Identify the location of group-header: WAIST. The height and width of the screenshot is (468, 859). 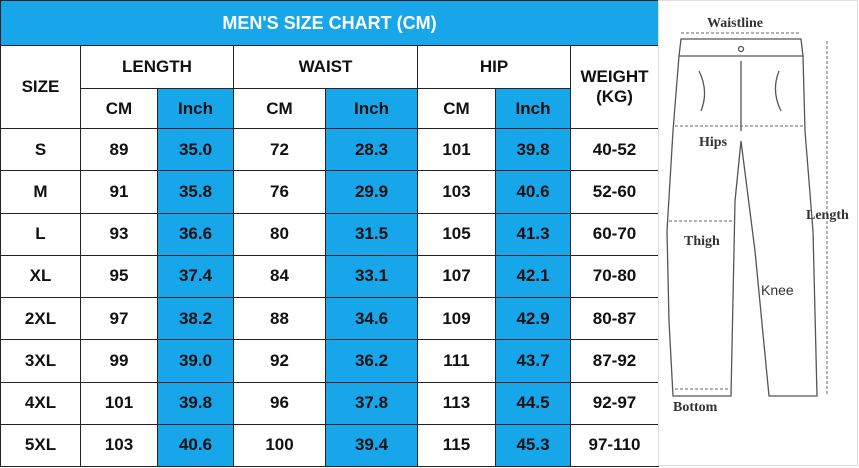
(325, 67).